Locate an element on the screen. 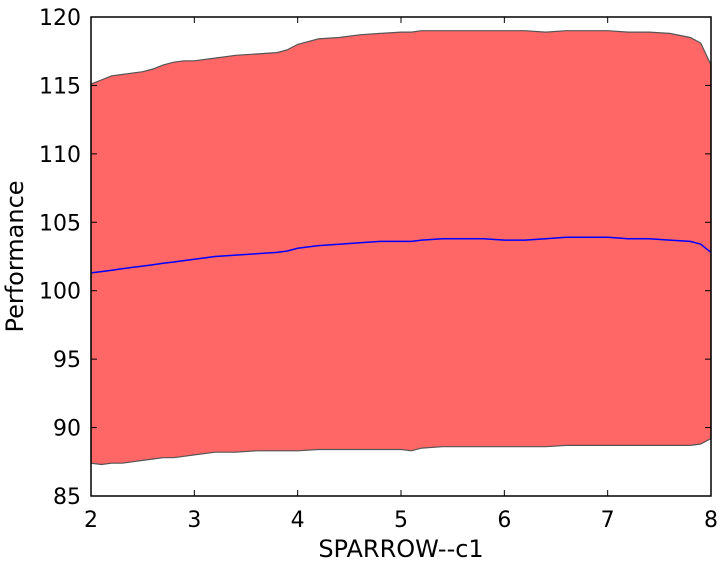  mean-line is located at coordinates (401, 255).